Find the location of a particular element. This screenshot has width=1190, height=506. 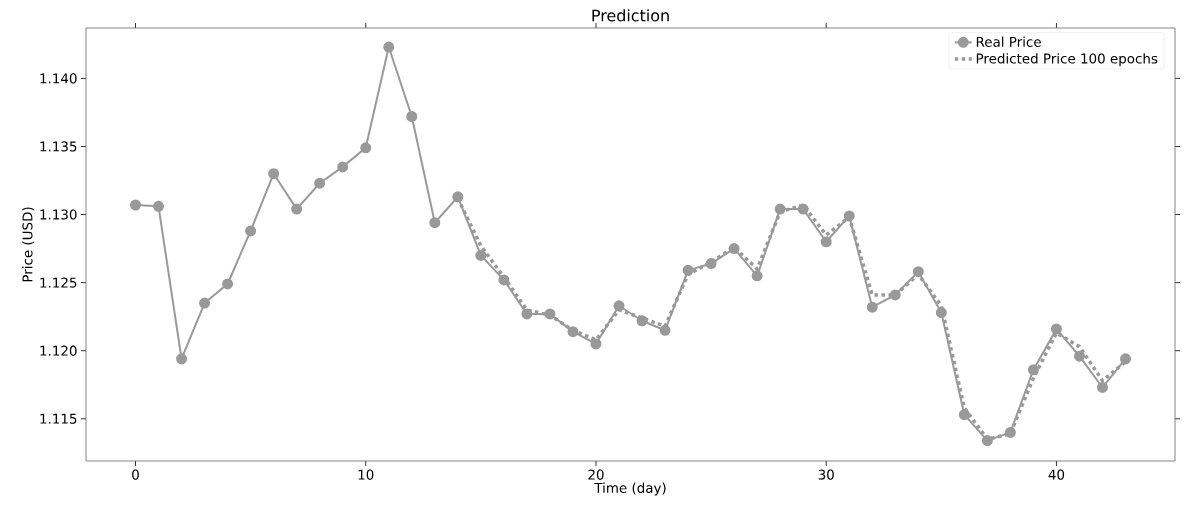

y-tick-label: 1.135 is located at coordinates (58, 146).